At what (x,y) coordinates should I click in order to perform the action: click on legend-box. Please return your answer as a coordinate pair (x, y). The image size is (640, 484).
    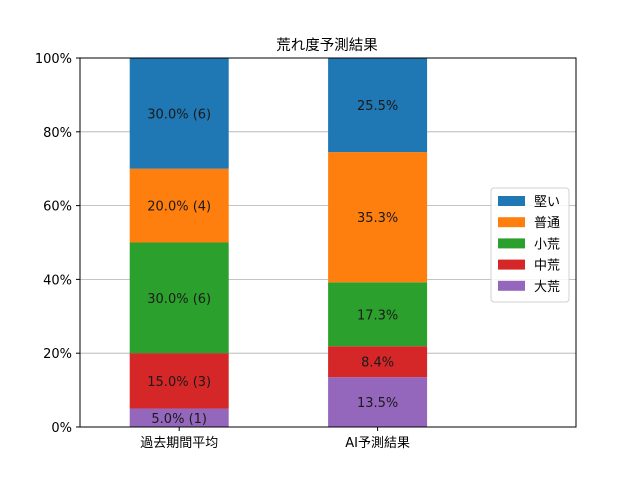
    Looking at the image, I should click on (530, 245).